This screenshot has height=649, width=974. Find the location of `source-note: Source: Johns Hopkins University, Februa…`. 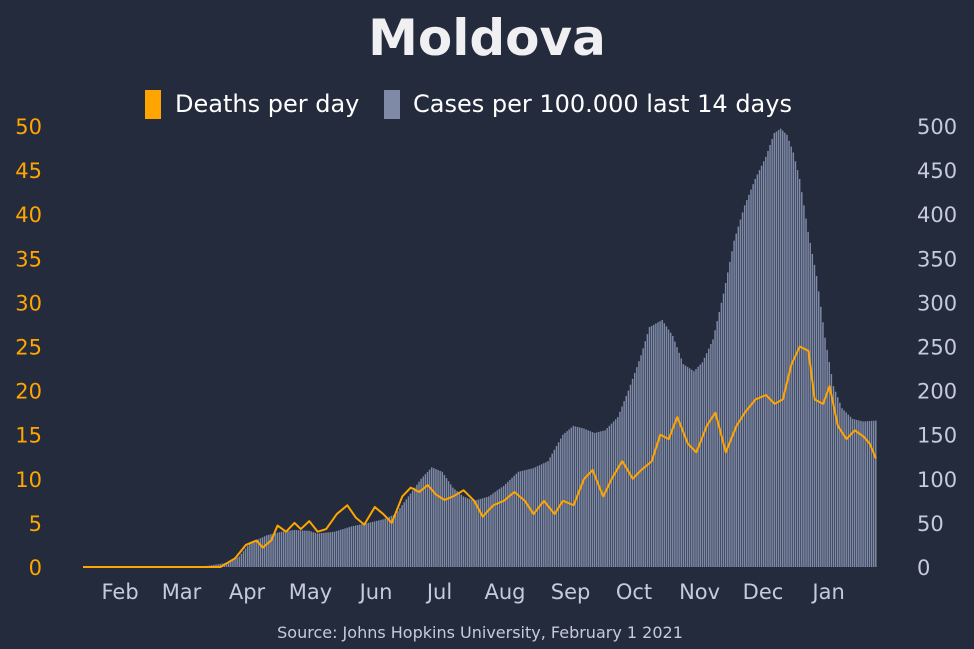

source-note: Source: Johns Hopkins University, Februa… is located at coordinates (480, 632).